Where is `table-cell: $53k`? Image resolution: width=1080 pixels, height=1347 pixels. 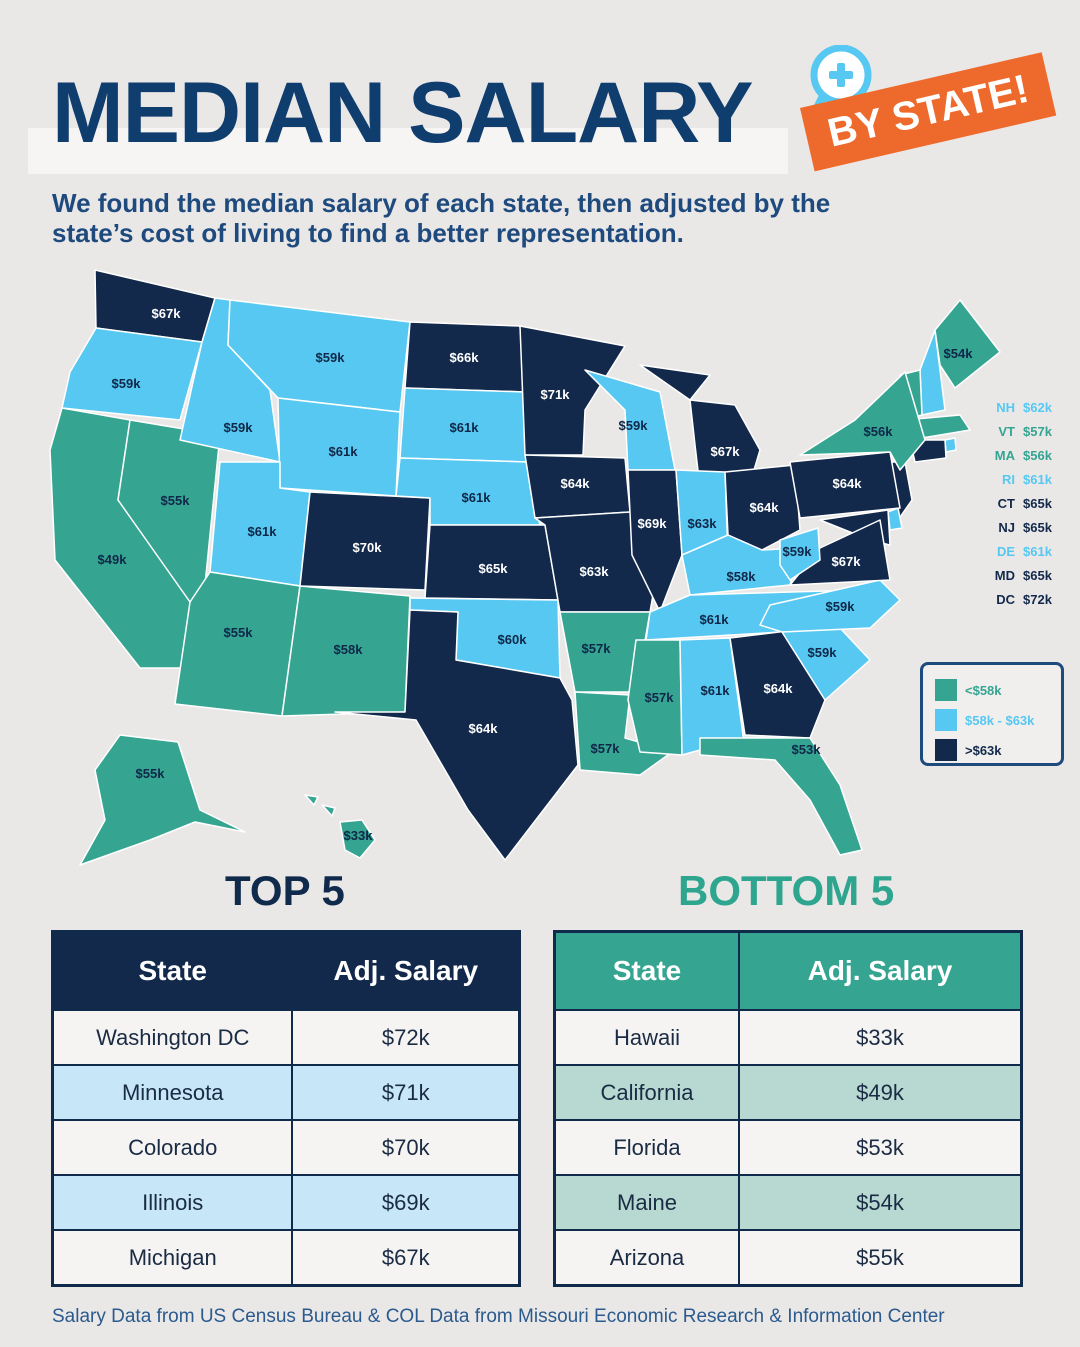
table-cell: $53k is located at coordinates (880, 1147).